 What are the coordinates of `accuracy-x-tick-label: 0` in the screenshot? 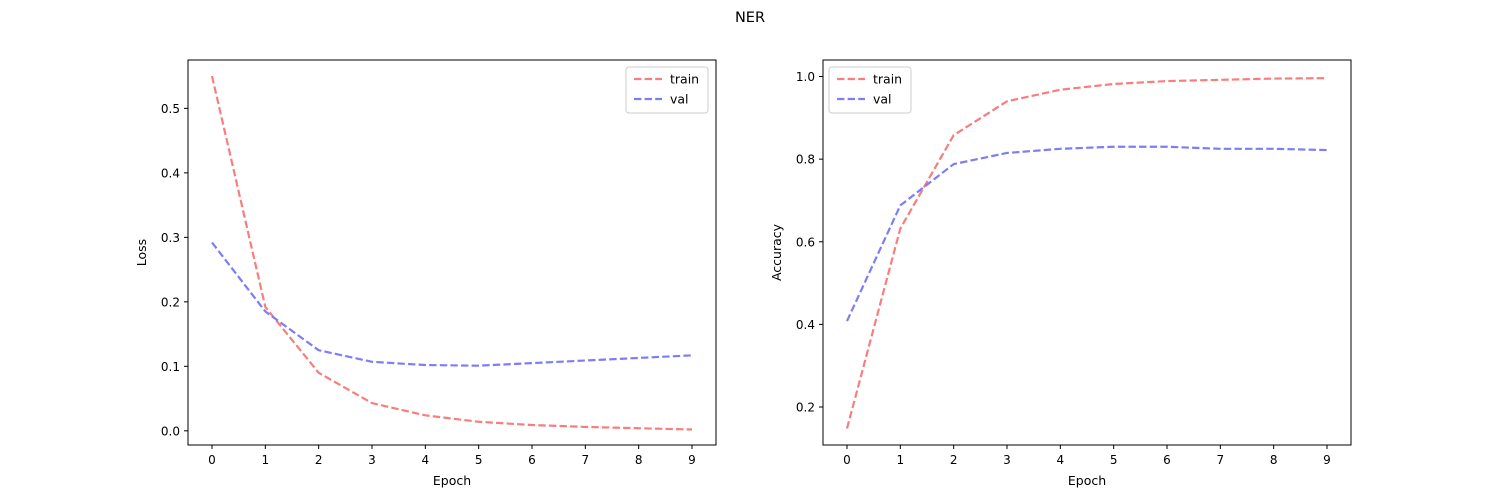 It's located at (847, 460).